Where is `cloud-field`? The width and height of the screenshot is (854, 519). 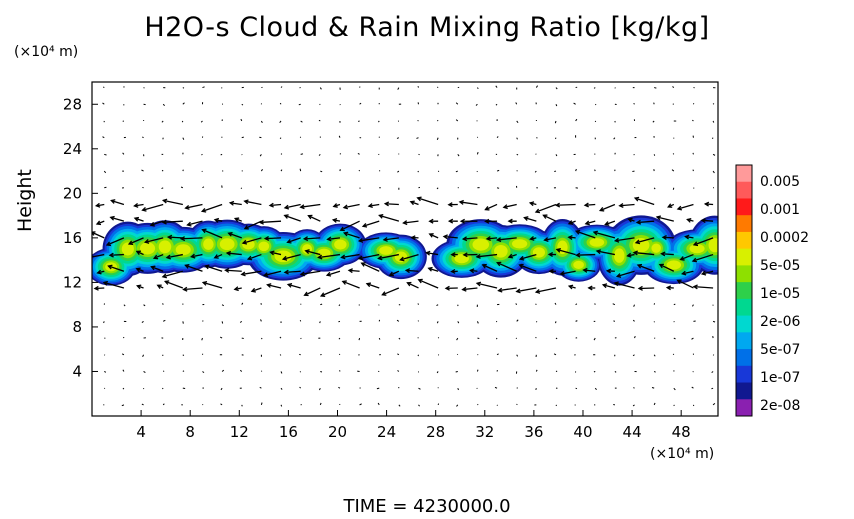
cloud-field is located at coordinates (405, 250).